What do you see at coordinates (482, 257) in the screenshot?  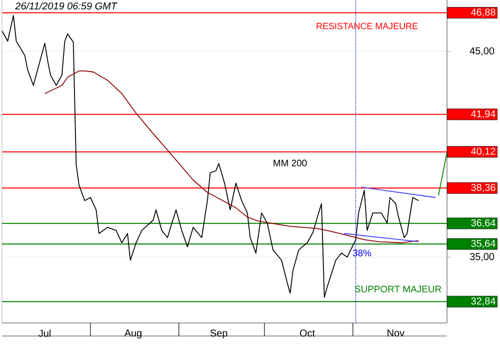 I see `y-tick-label: 35,00` at bounding box center [482, 257].